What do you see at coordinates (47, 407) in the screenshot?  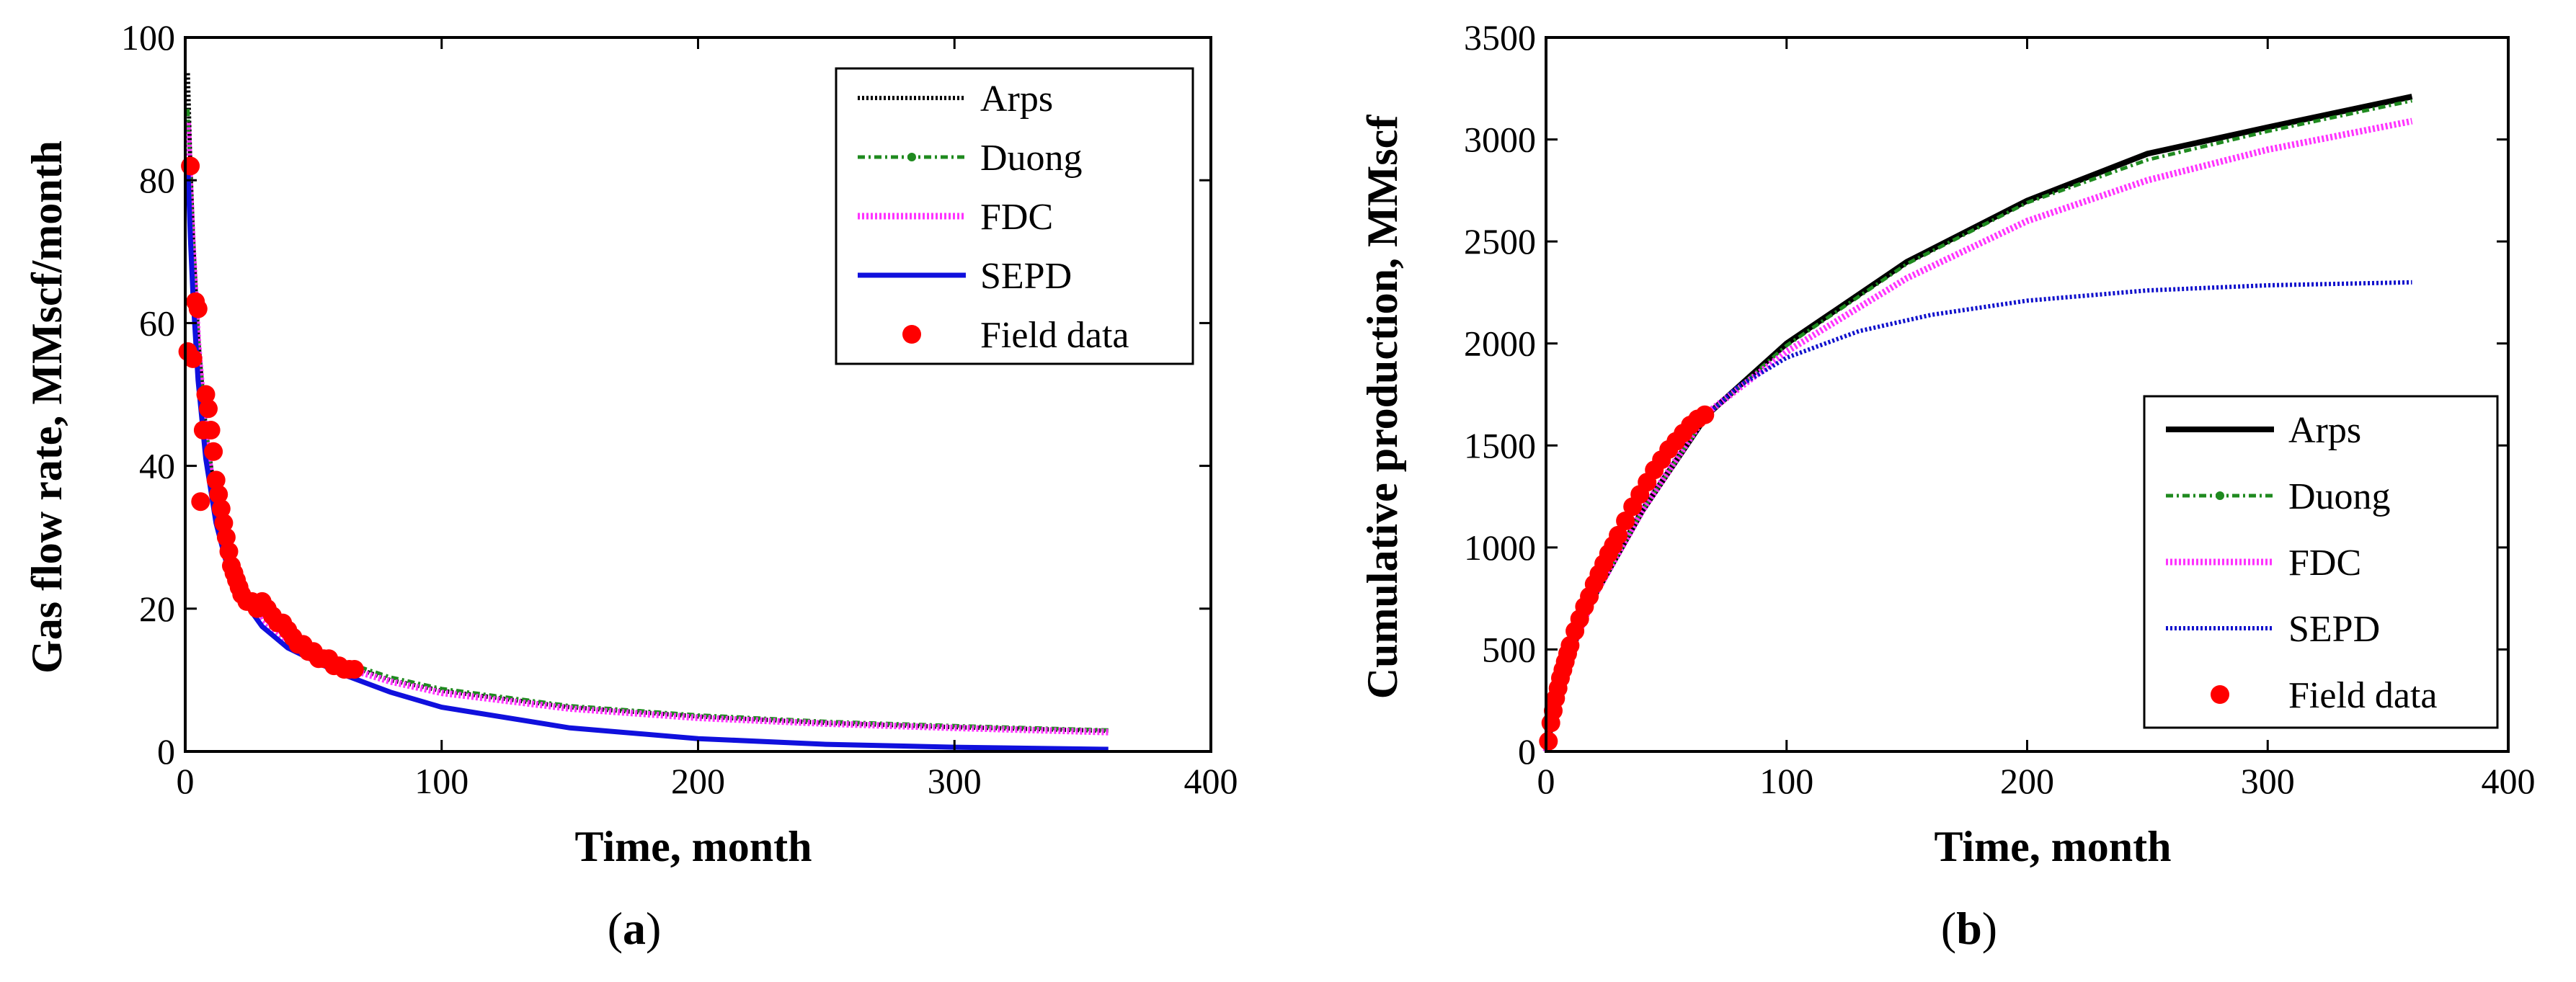 I see `y-axis-label: Gas flow rate, MMscf/month` at bounding box center [47, 407].